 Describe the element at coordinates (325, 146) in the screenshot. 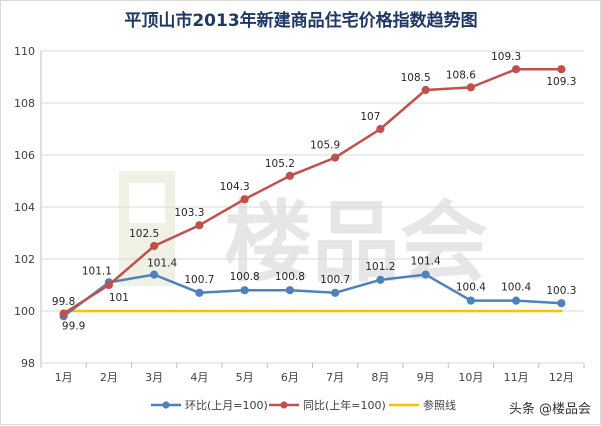

I see `yoy-data-label: 105.9` at that location.